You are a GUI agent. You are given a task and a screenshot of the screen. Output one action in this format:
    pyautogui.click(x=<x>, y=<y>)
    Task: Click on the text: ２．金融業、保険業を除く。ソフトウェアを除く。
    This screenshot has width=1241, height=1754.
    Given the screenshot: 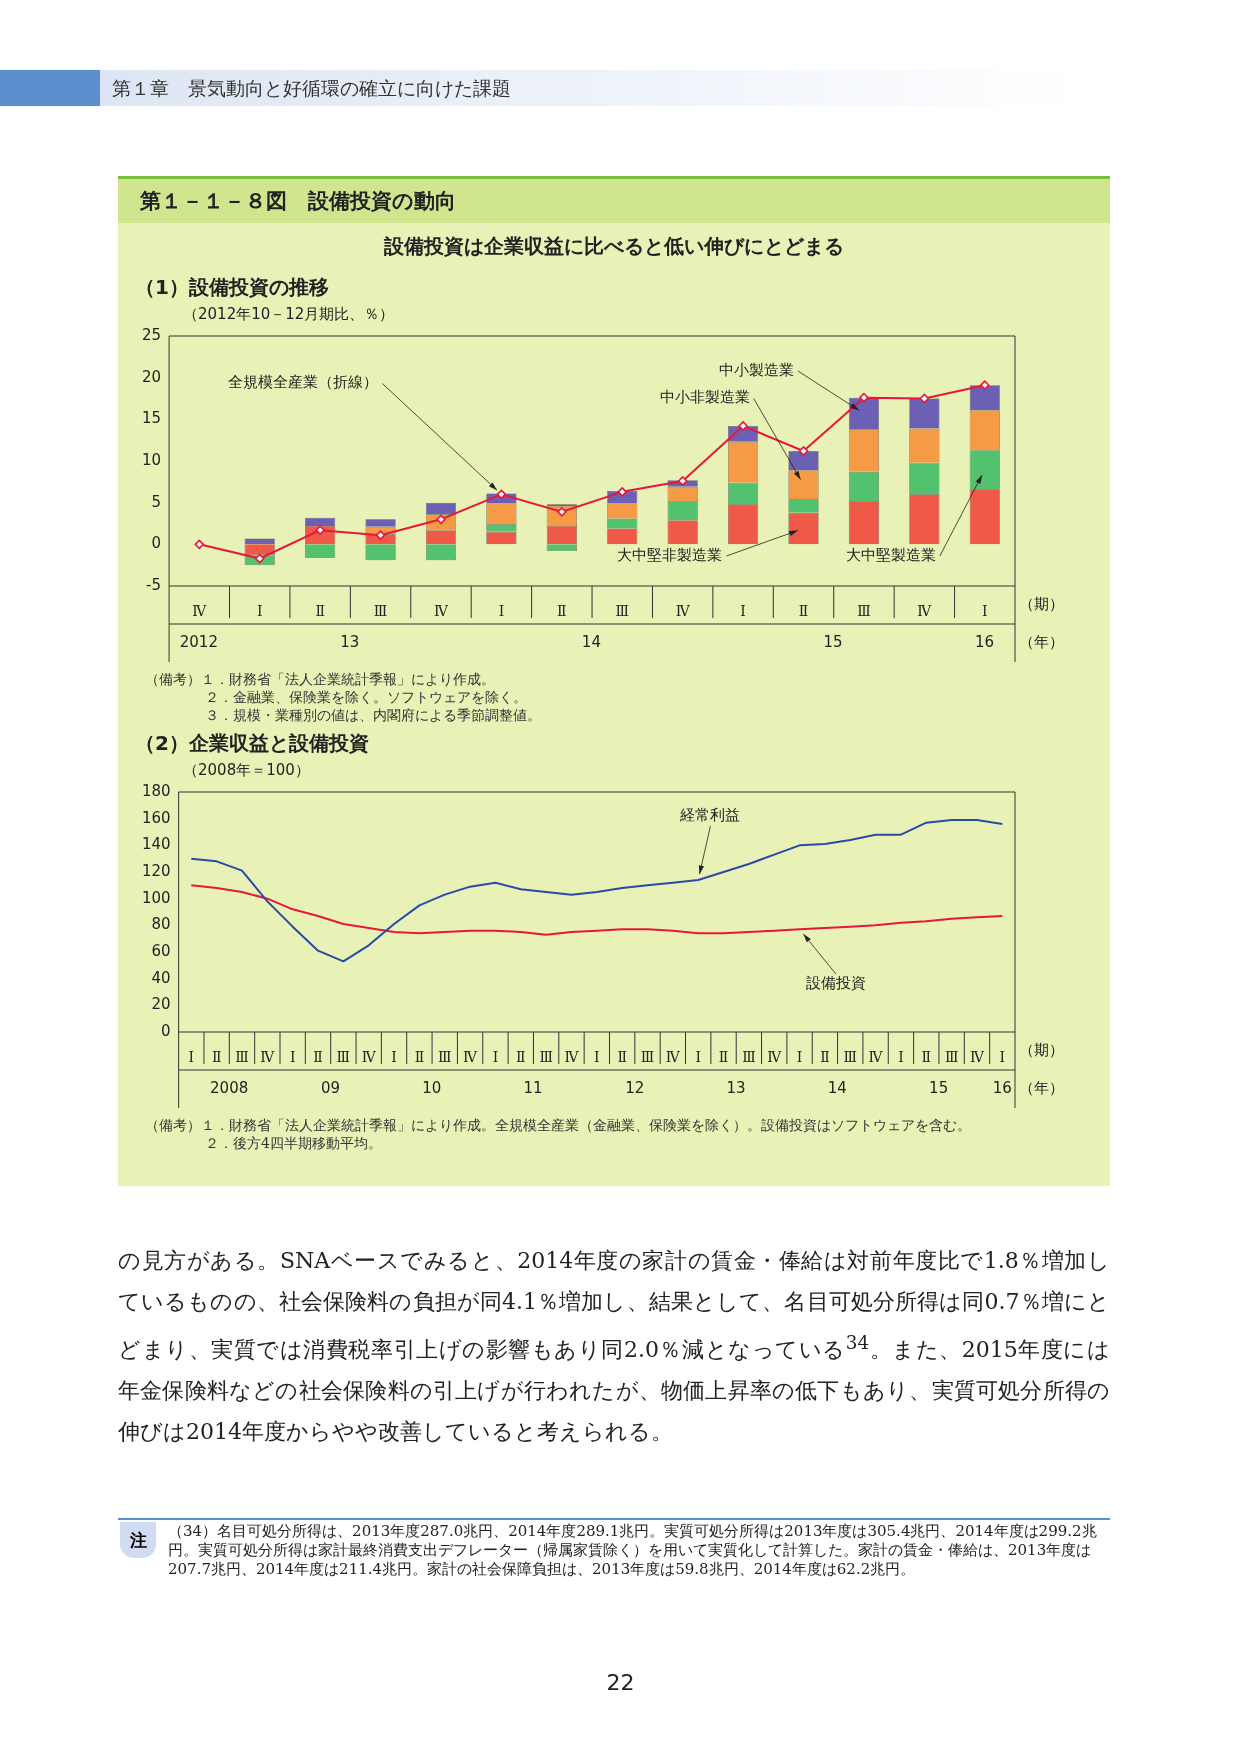 What is the action you would take?
    pyautogui.click(x=366, y=697)
    